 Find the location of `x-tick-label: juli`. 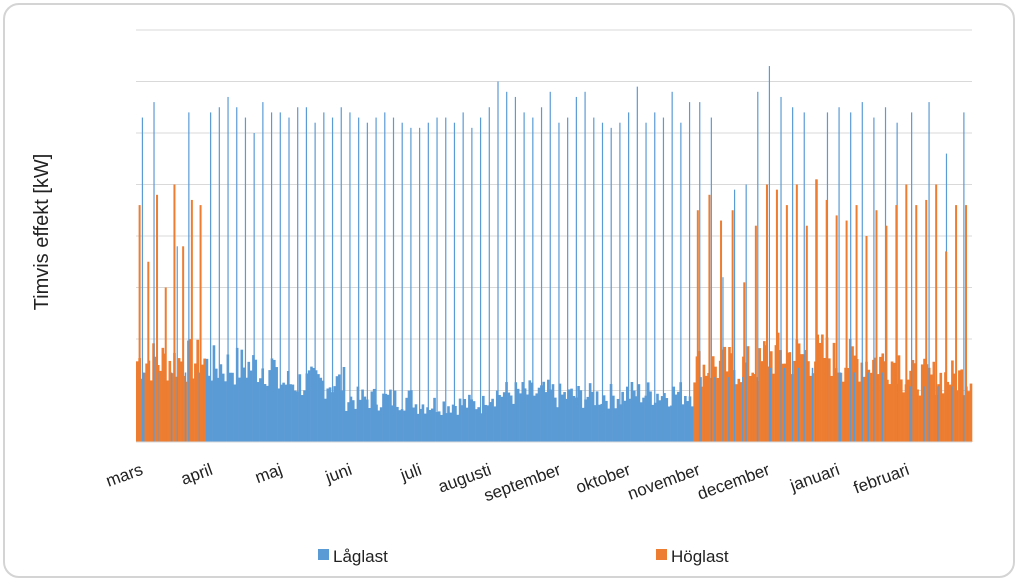

x-tick-label: juli is located at coordinates (410, 472).